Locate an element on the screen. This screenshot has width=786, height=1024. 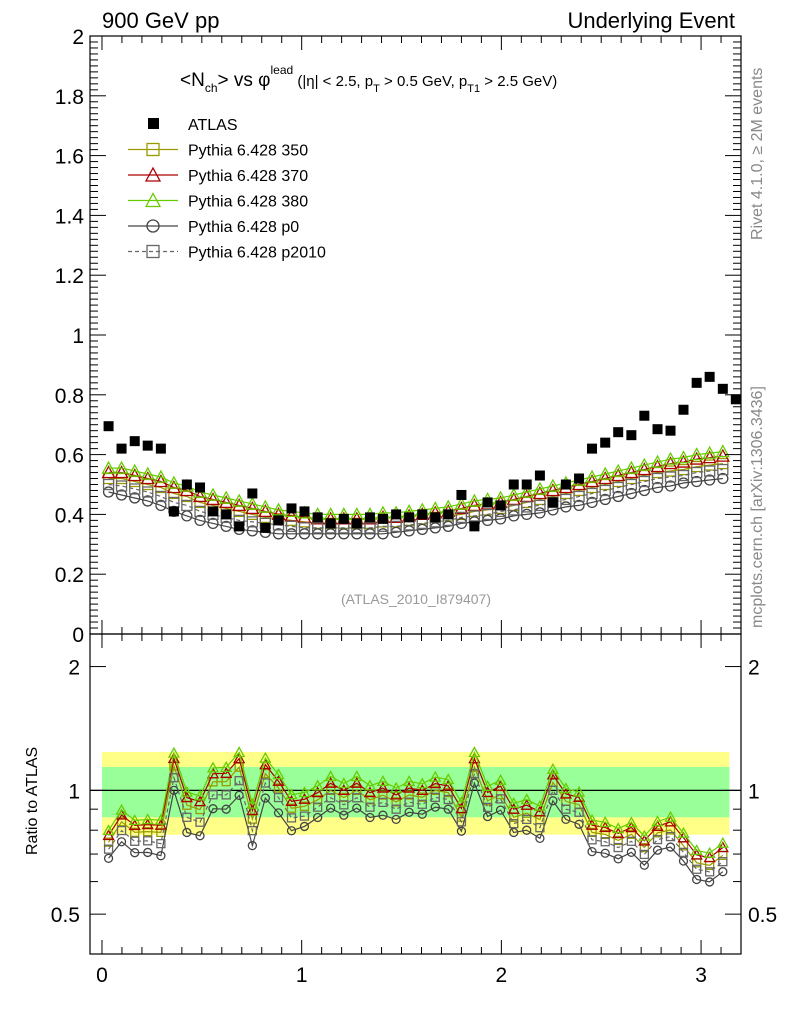
title-main: <N is located at coordinates (192, 80).